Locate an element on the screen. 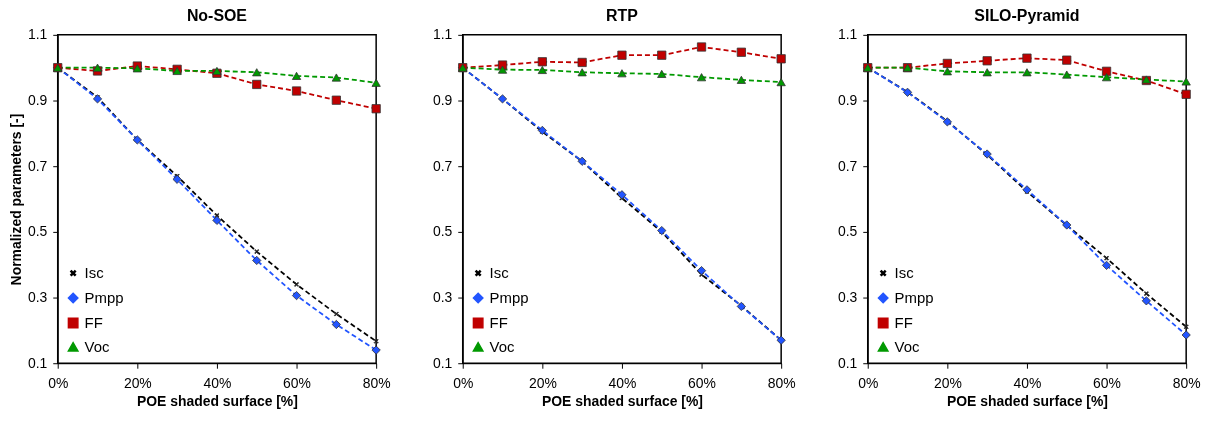 Image resolution: width=1221 pixels, height=448 pixels. chart-title: RTP is located at coordinates (622, 15).